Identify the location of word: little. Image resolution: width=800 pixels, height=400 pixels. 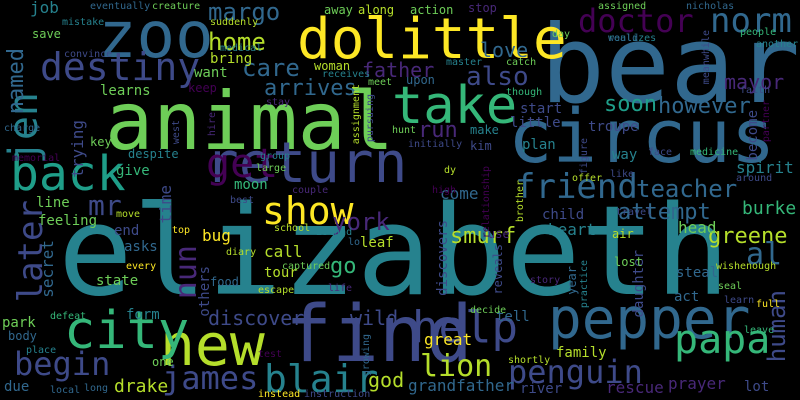
(535, 123).